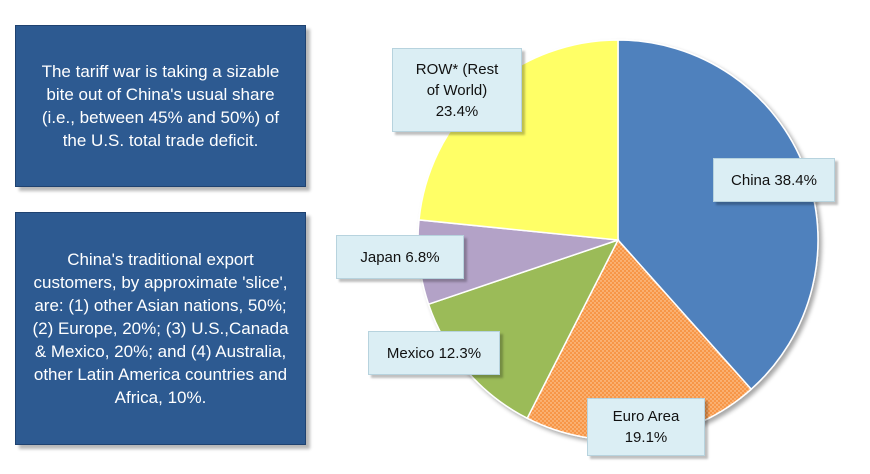  I want to click on label-euro-area: Euro Area 19.1%, so click(646, 427).